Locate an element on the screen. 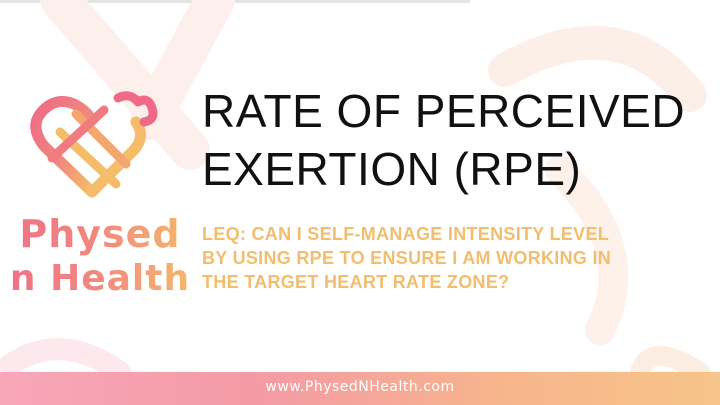 The height and width of the screenshot is (405, 720). learning-question-line-2: BY USING RPE TO ENSURE I AM WORKING IN is located at coordinates (407, 258).